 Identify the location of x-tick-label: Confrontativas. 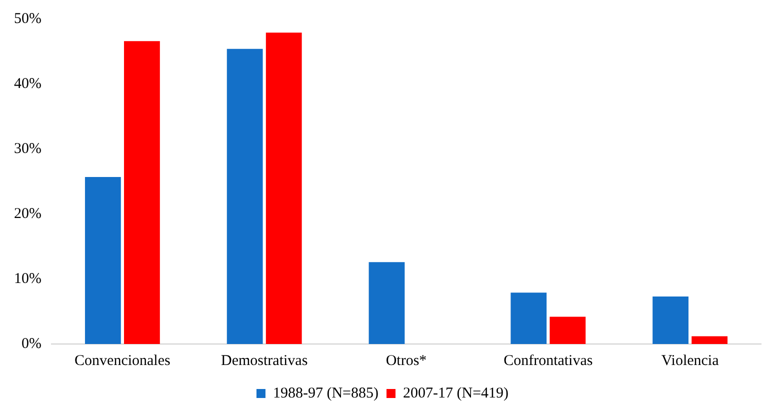
(548, 360).